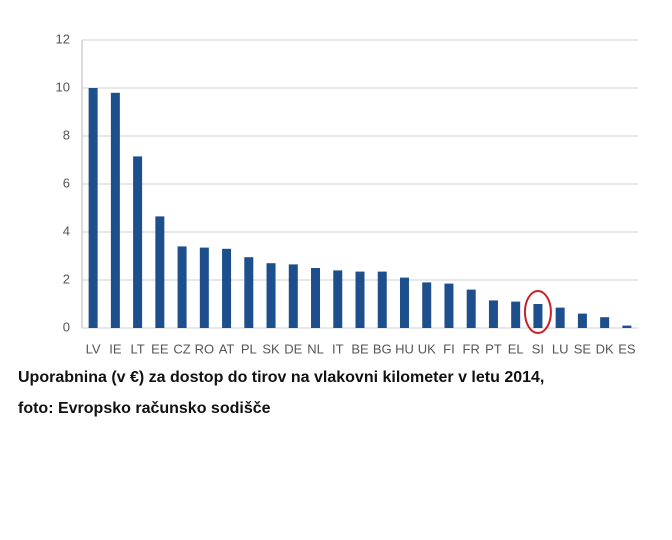  What do you see at coordinates (137, 348) in the screenshot?
I see `x-tick-label: LT` at bounding box center [137, 348].